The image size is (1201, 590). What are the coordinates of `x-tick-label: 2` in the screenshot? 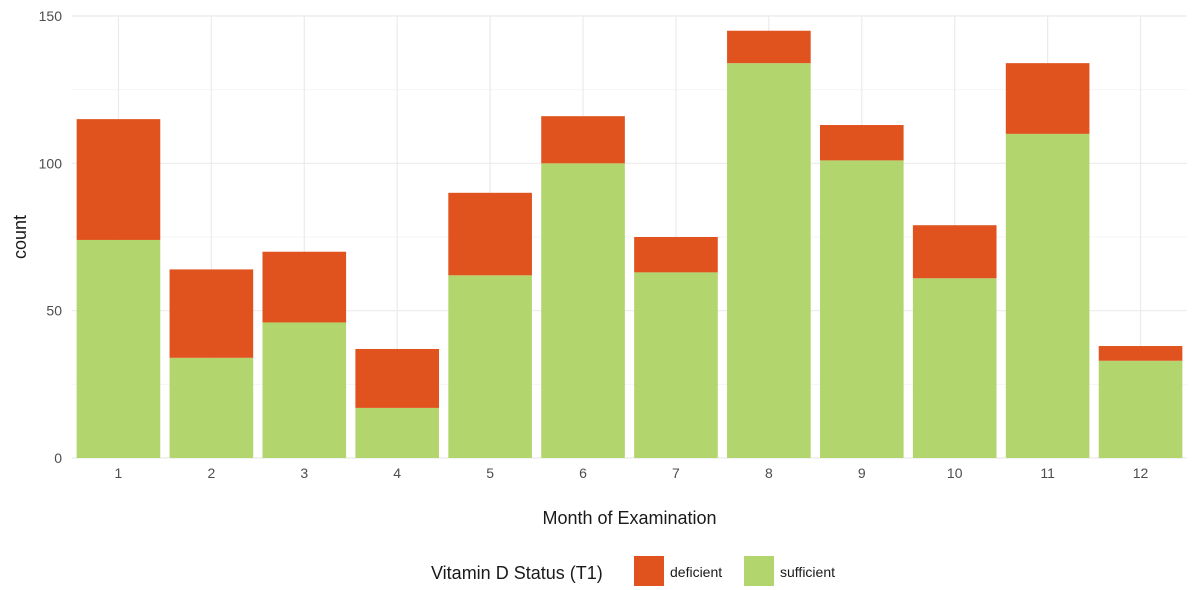 It's located at (211, 473).